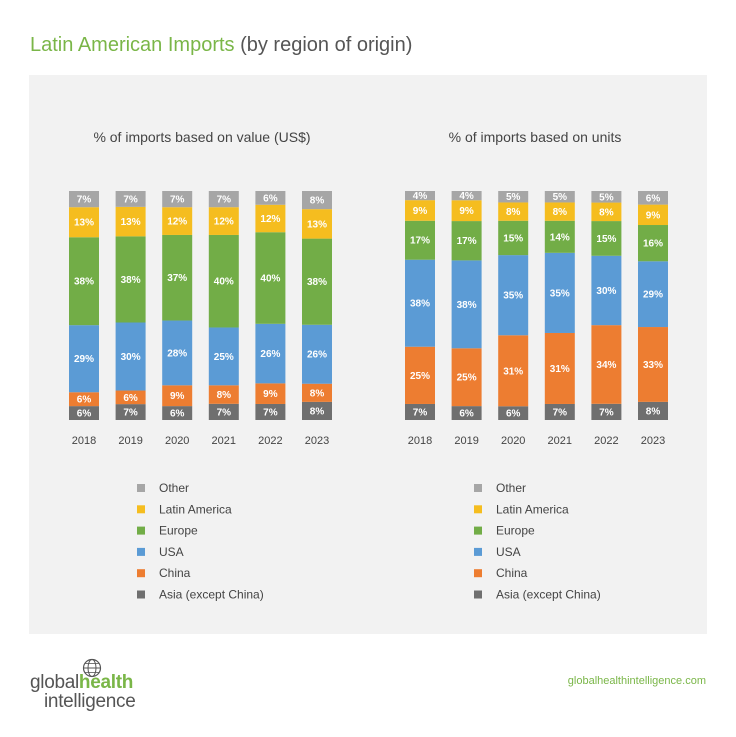  I want to click on data-label: 12%, so click(270, 219).